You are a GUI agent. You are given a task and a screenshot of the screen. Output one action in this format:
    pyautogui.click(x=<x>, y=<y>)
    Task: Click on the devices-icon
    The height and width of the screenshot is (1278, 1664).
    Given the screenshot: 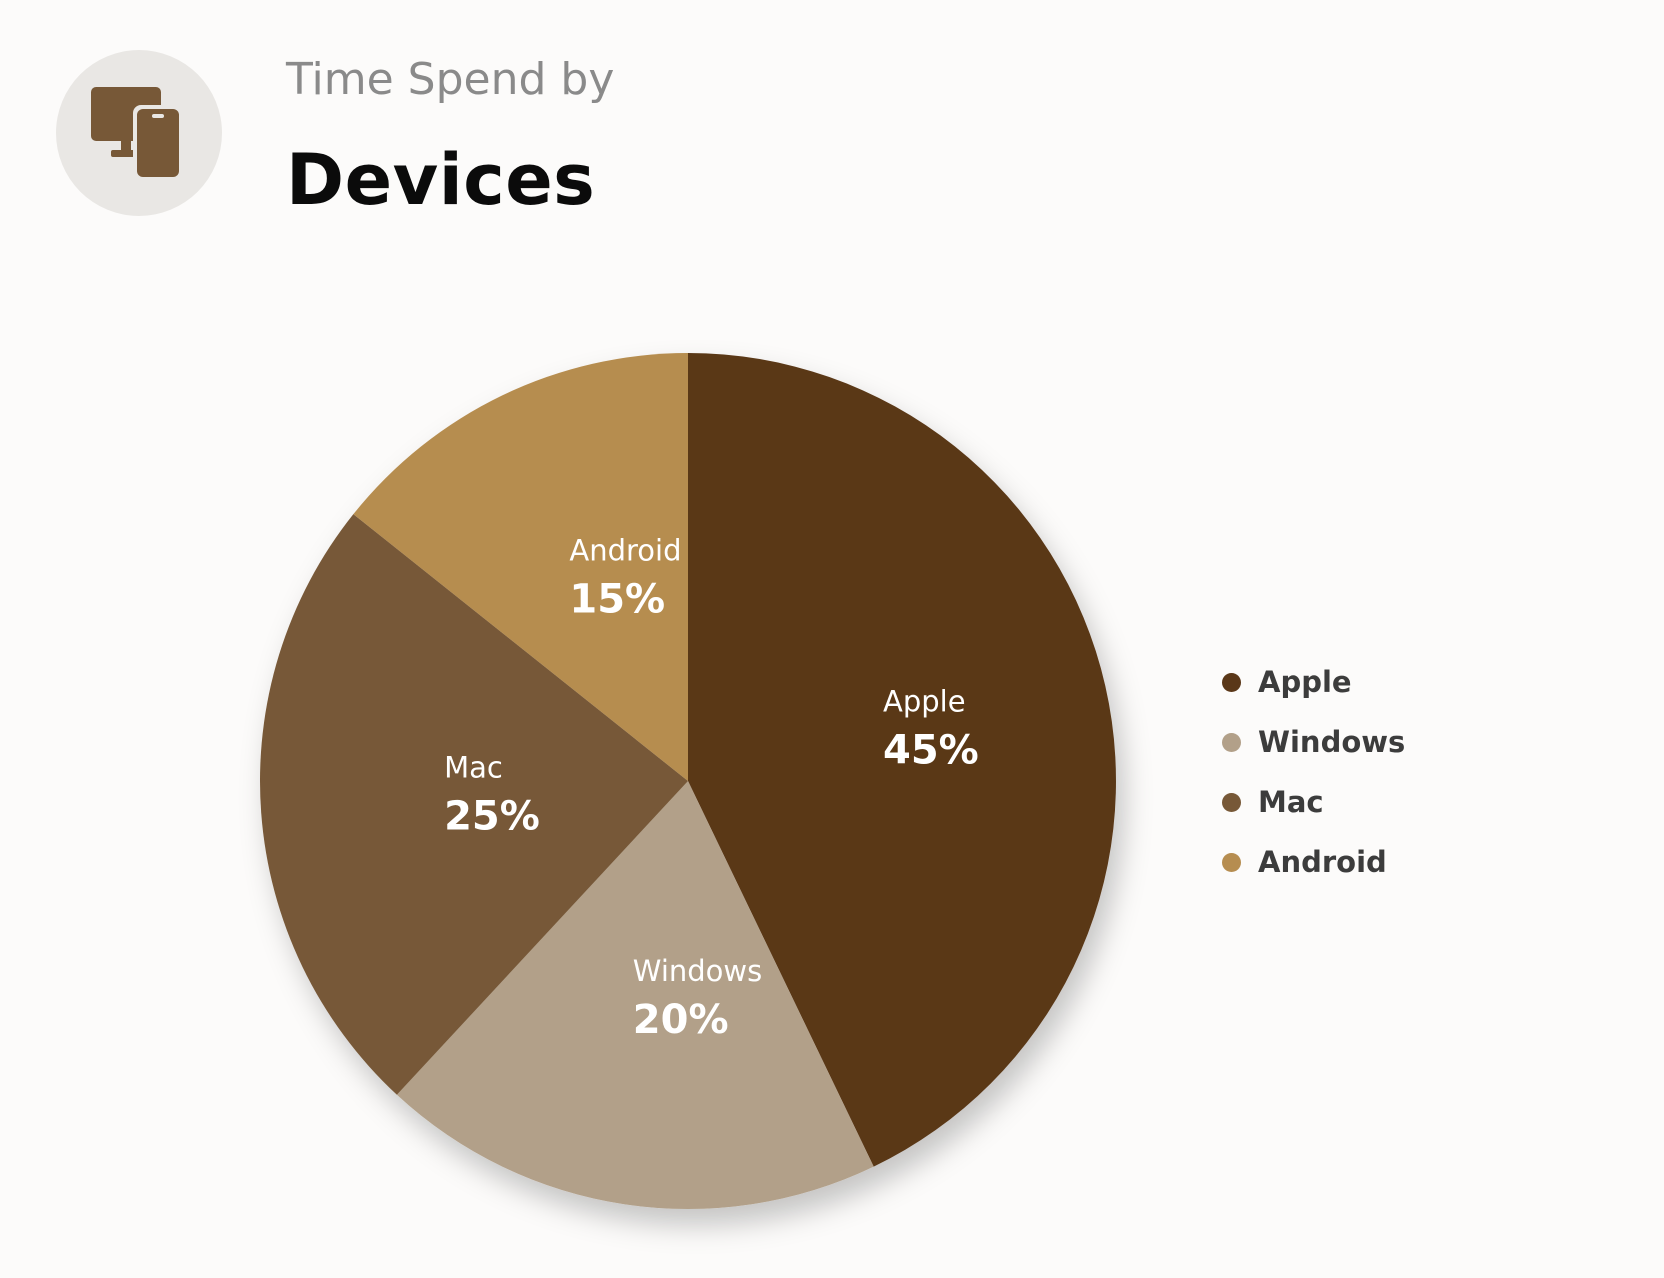 What is the action you would take?
    pyautogui.click(x=137, y=134)
    